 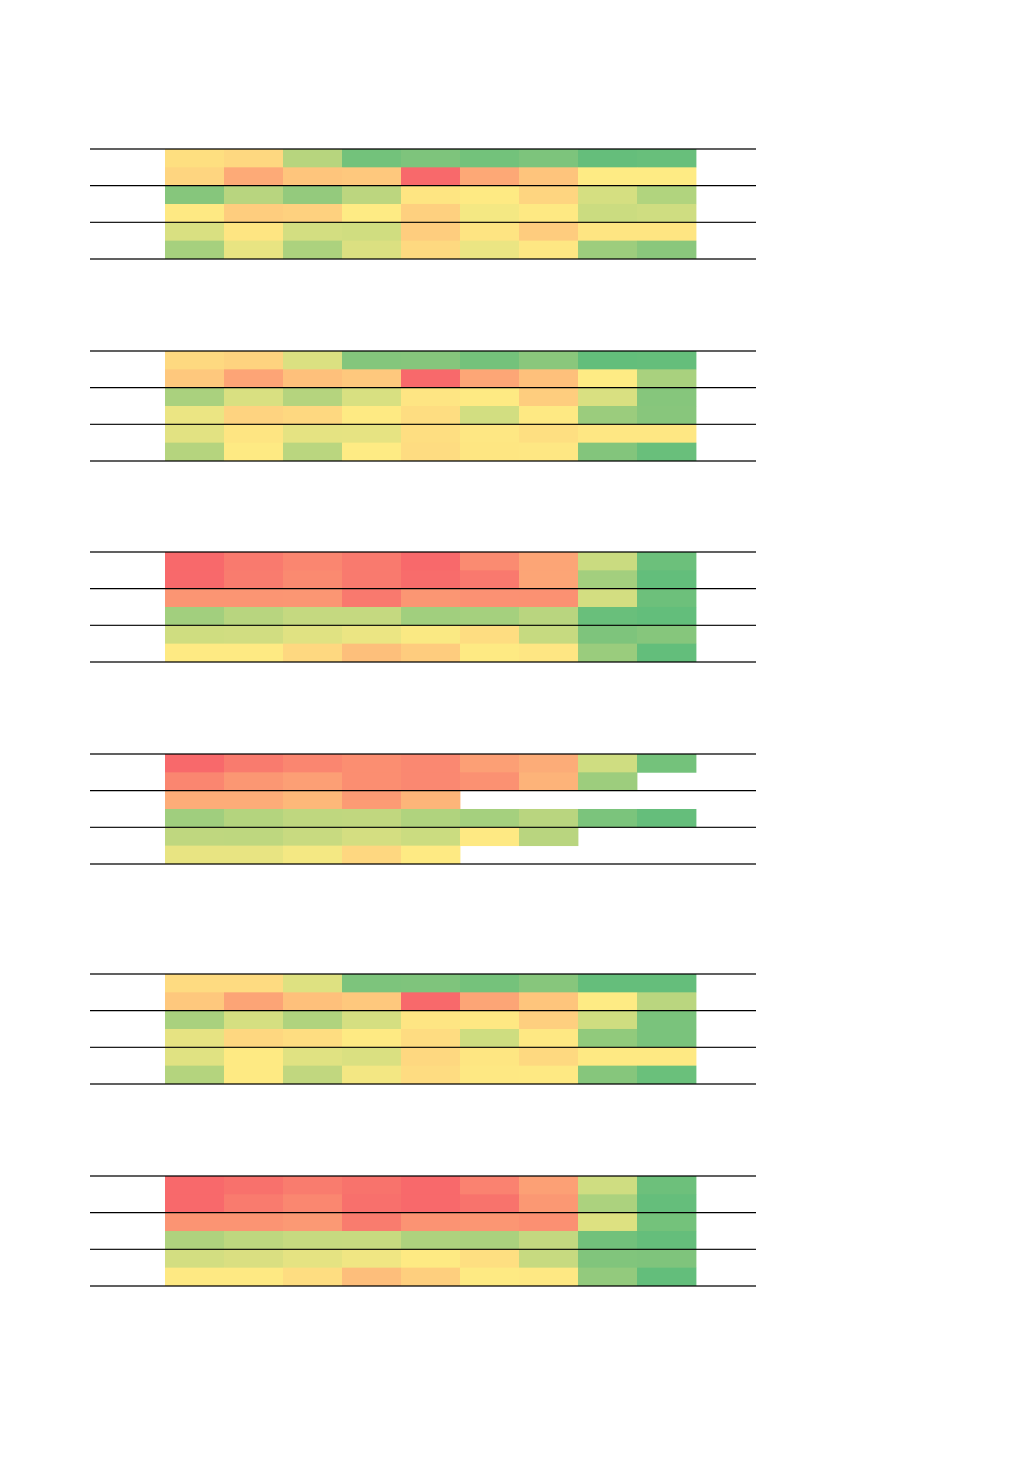 I want to click on heatmap-panel, so click(x=423, y=607).